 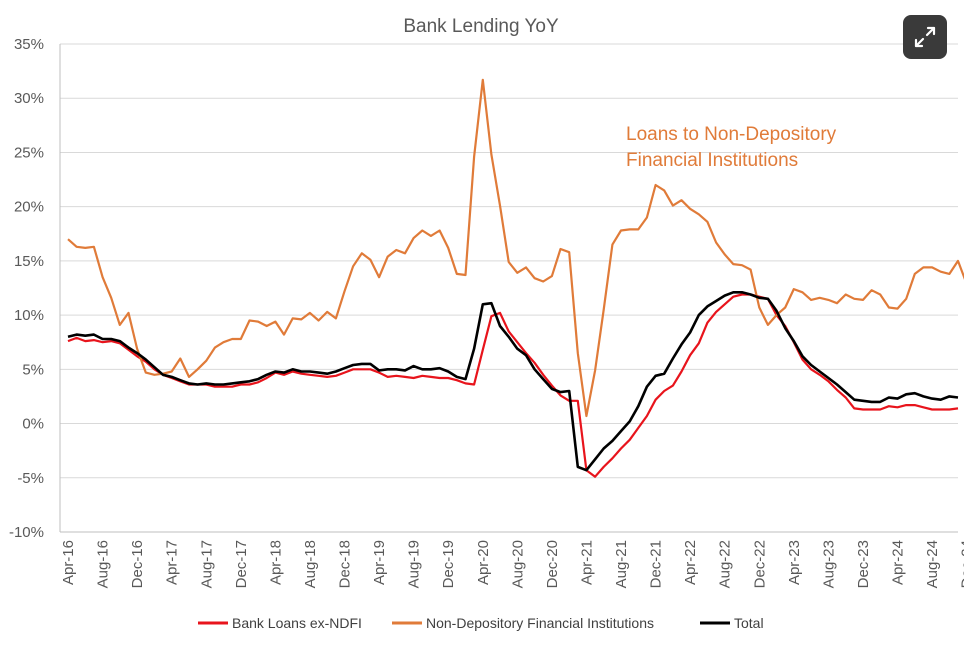 I want to click on x-tick-label: Apr-23, so click(x=794, y=562).